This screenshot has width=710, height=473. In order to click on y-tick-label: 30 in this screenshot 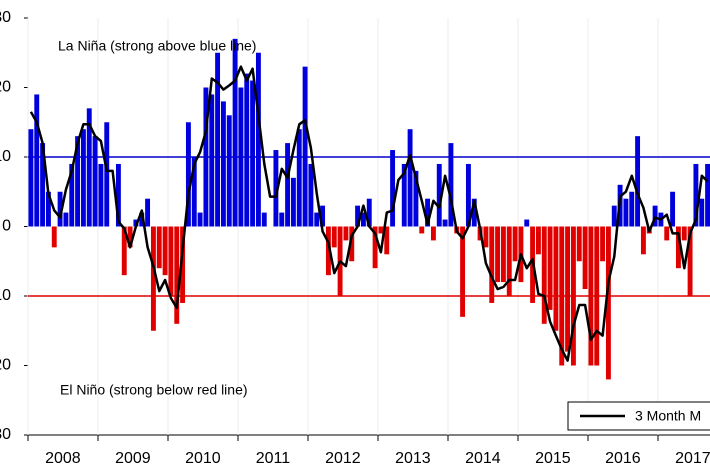, I will do `click(5, 17)`.